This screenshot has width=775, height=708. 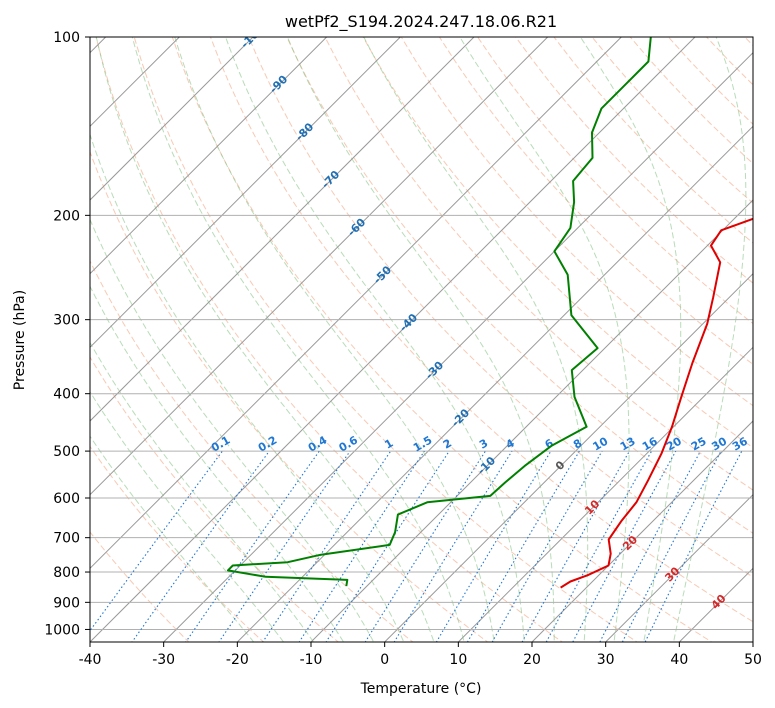 What do you see at coordinates (62, 630) in the screenshot?
I see `y-tick-label: 1000` at bounding box center [62, 630].